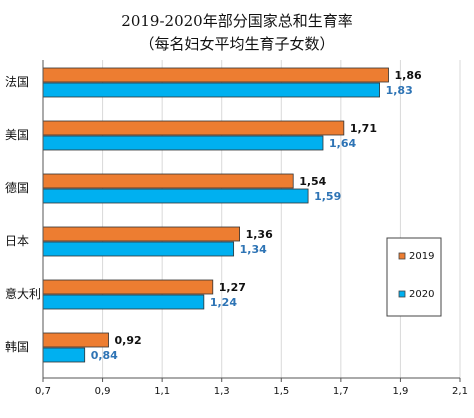  Describe the element at coordinates (342, 143) in the screenshot. I see `data-label-2020: 1,64` at that location.